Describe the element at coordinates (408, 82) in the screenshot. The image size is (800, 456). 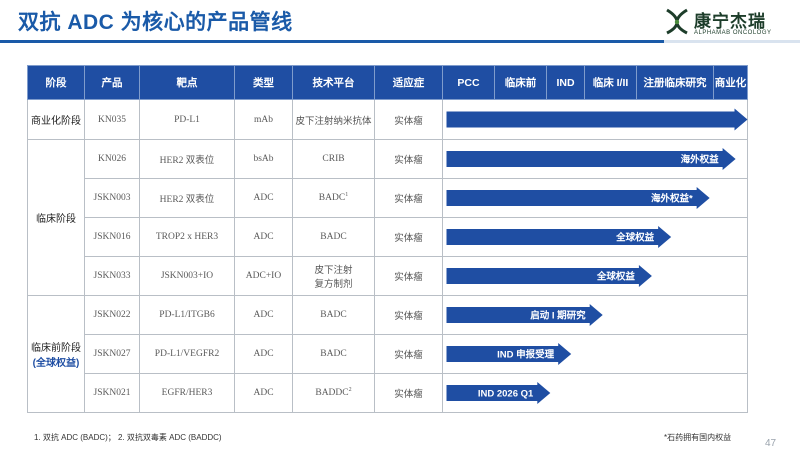
I see `header-indication: 适应症` at that location.